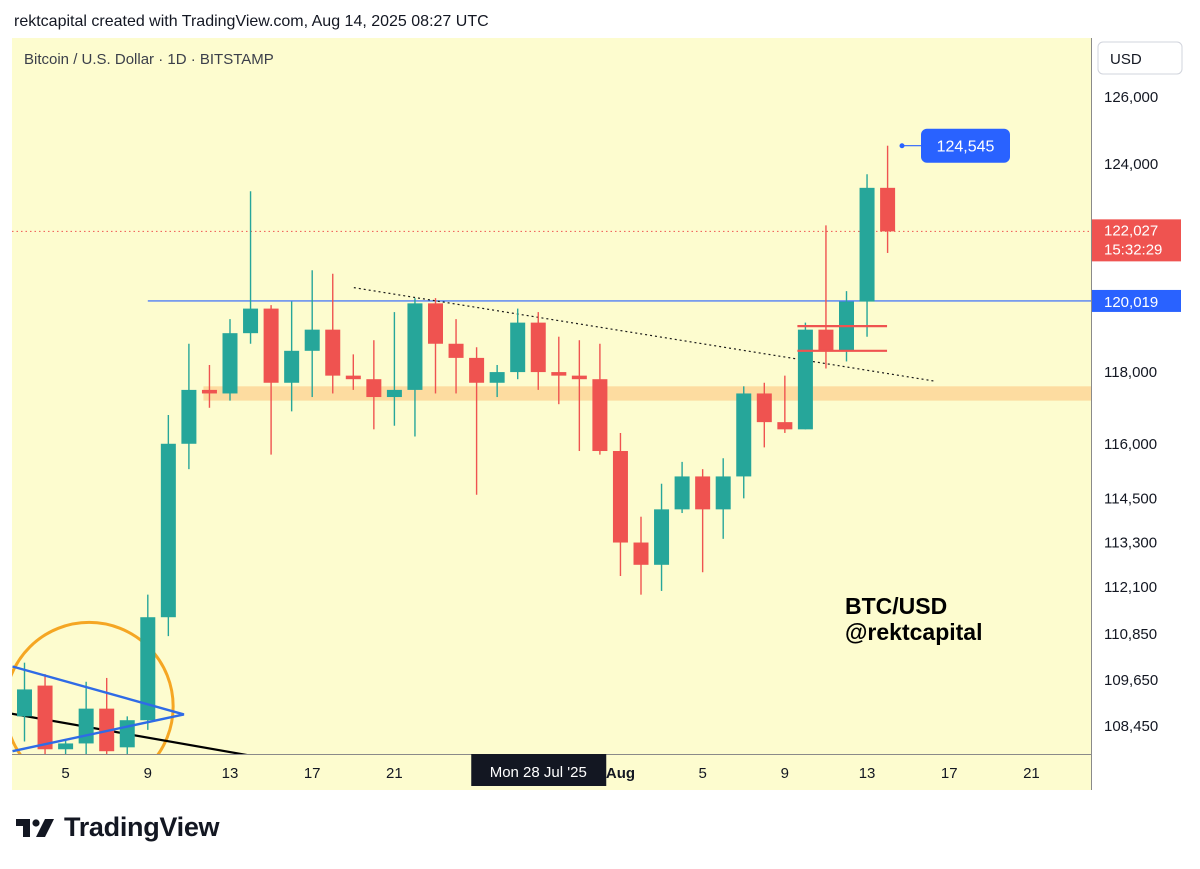 The image size is (1200, 869). Describe the element at coordinates (1130, 444) in the screenshot. I see `y-tick-label: 116,000` at that location.